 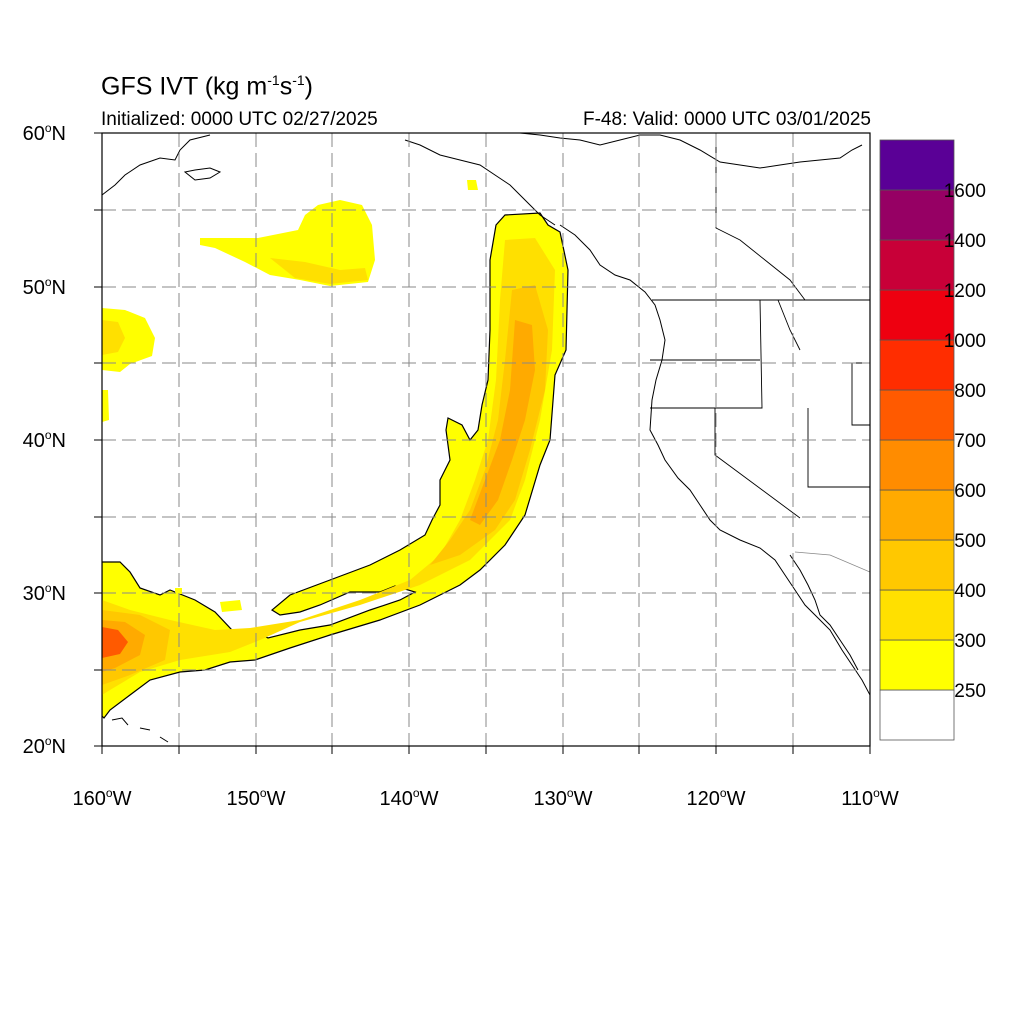 I want to click on colorbar-label: 1400, so click(x=965, y=241).